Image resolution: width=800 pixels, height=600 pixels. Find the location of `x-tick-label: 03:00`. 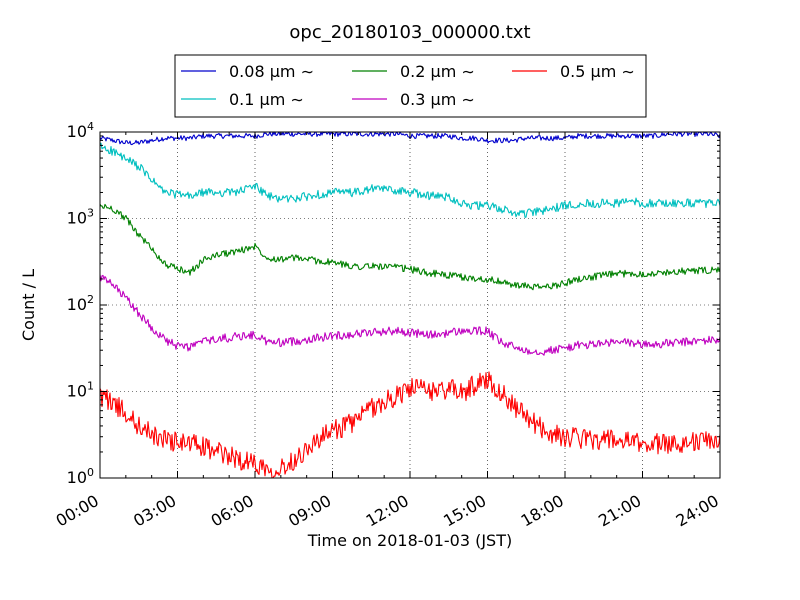

x-tick-label: 03:00 is located at coordinates (154, 511).